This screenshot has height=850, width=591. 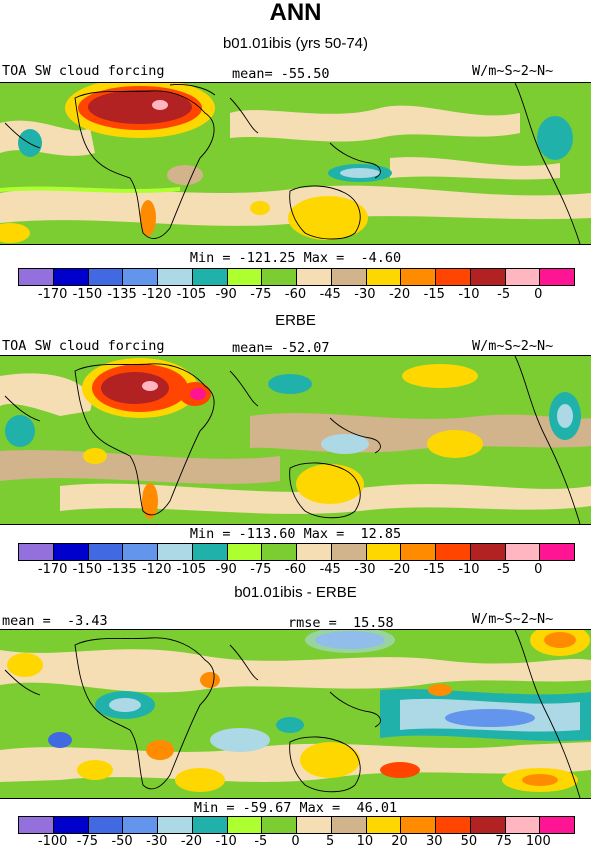 I want to click on panel-3-colorbar, so click(x=296, y=825).